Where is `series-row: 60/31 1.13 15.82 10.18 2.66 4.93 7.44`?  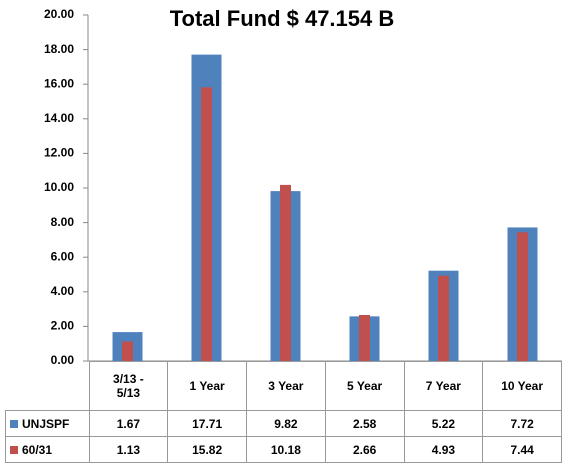
series-row: 60/31 1.13 15.82 10.18 2.66 4.93 7.44 is located at coordinates (283, 449).